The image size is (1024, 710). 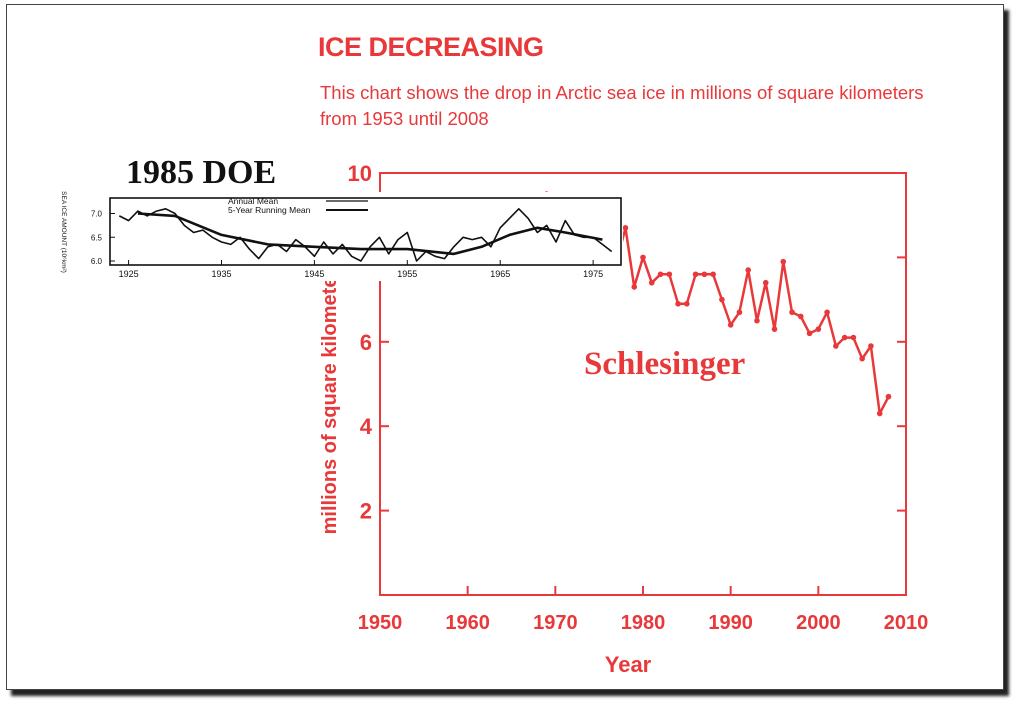 What do you see at coordinates (366, 426) in the screenshot?
I see `y-tick-label: 4` at bounding box center [366, 426].